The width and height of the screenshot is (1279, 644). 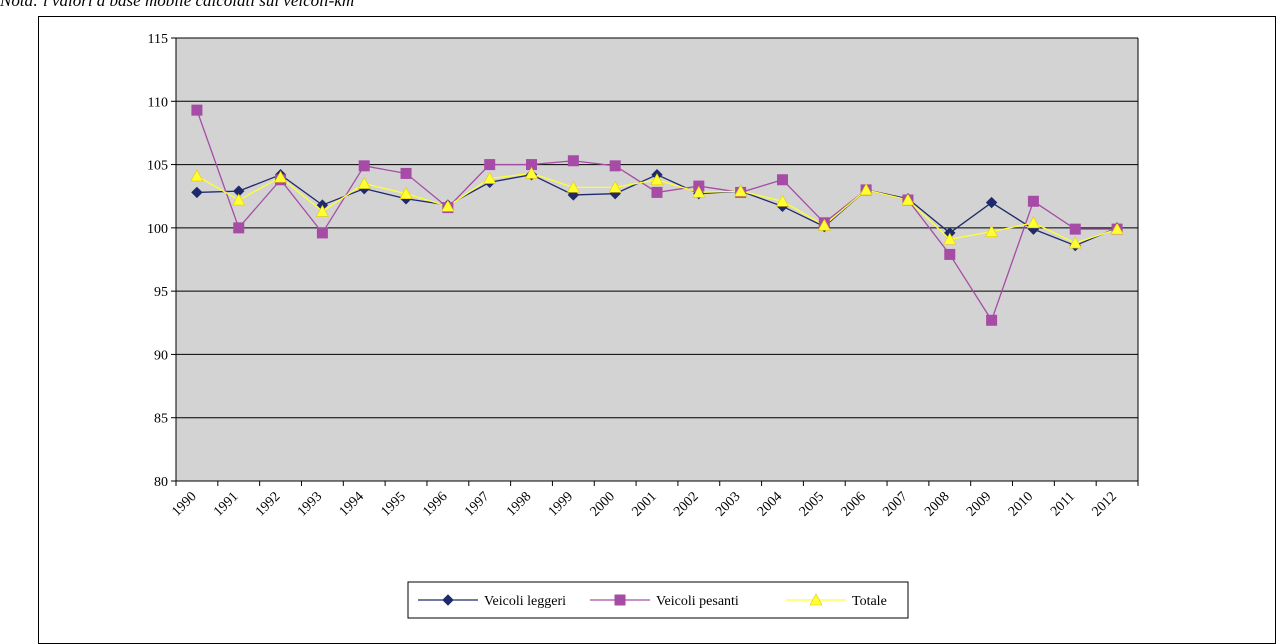 I want to click on point-totale-2006, so click(x=866, y=189).